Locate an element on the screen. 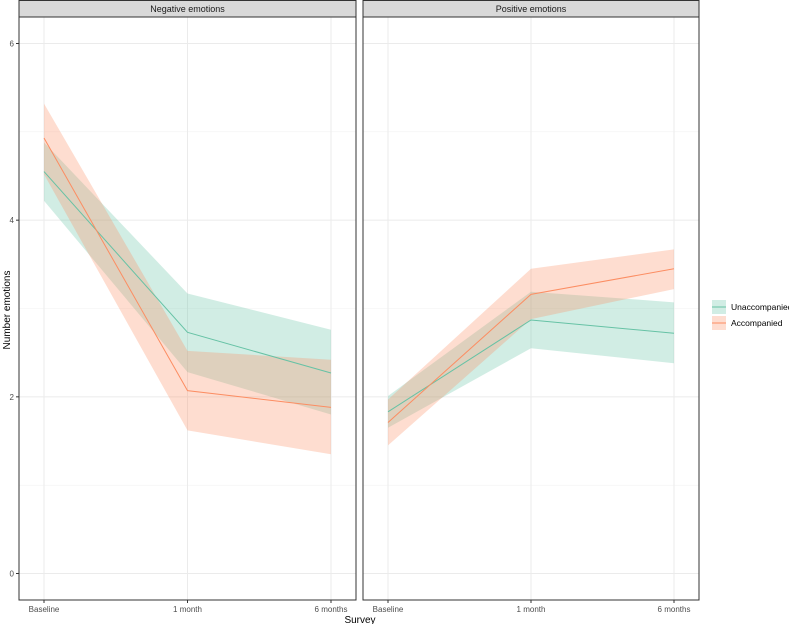 This screenshot has height=624, width=789. legend-label: Unaccompanied is located at coordinates (760, 307).